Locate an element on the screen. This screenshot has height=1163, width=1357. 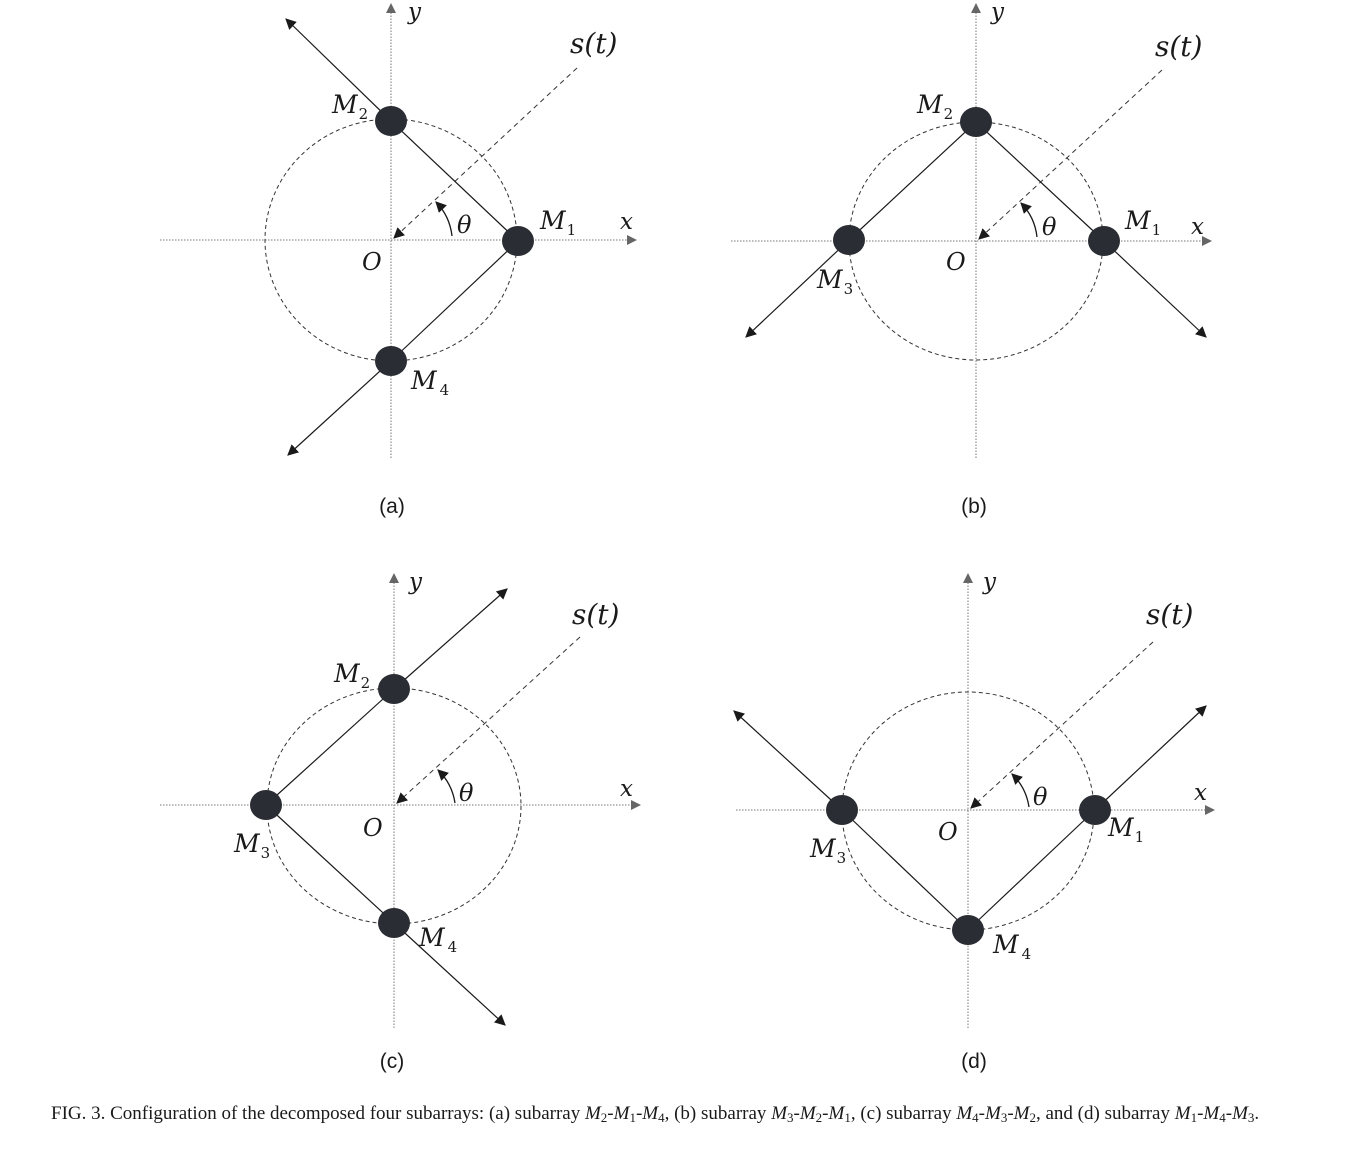
panel-label: (c) is located at coordinates (392, 1061).